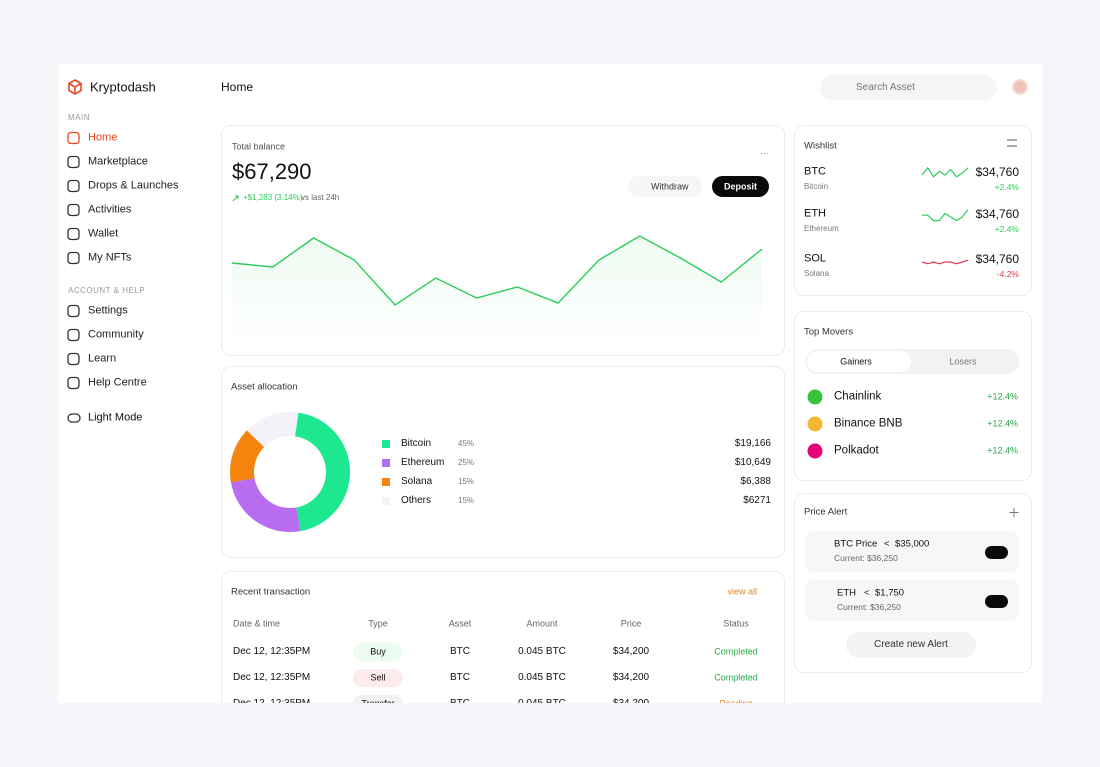 Image resolution: width=1100 pixels, height=767 pixels. I want to click on cell: Pending, so click(735, 701).